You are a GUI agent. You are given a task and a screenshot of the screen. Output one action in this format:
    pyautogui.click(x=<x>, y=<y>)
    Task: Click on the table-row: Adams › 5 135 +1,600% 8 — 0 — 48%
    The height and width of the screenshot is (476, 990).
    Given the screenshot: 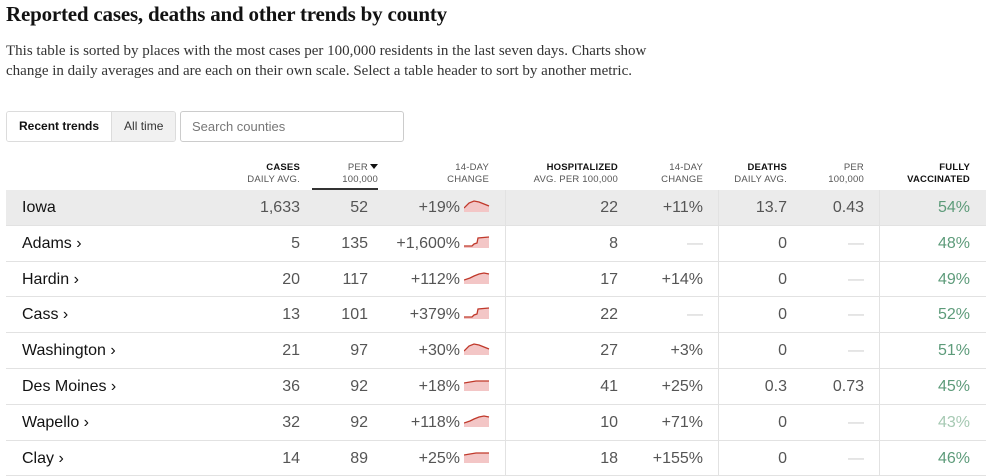 What is the action you would take?
    pyautogui.click(x=496, y=244)
    